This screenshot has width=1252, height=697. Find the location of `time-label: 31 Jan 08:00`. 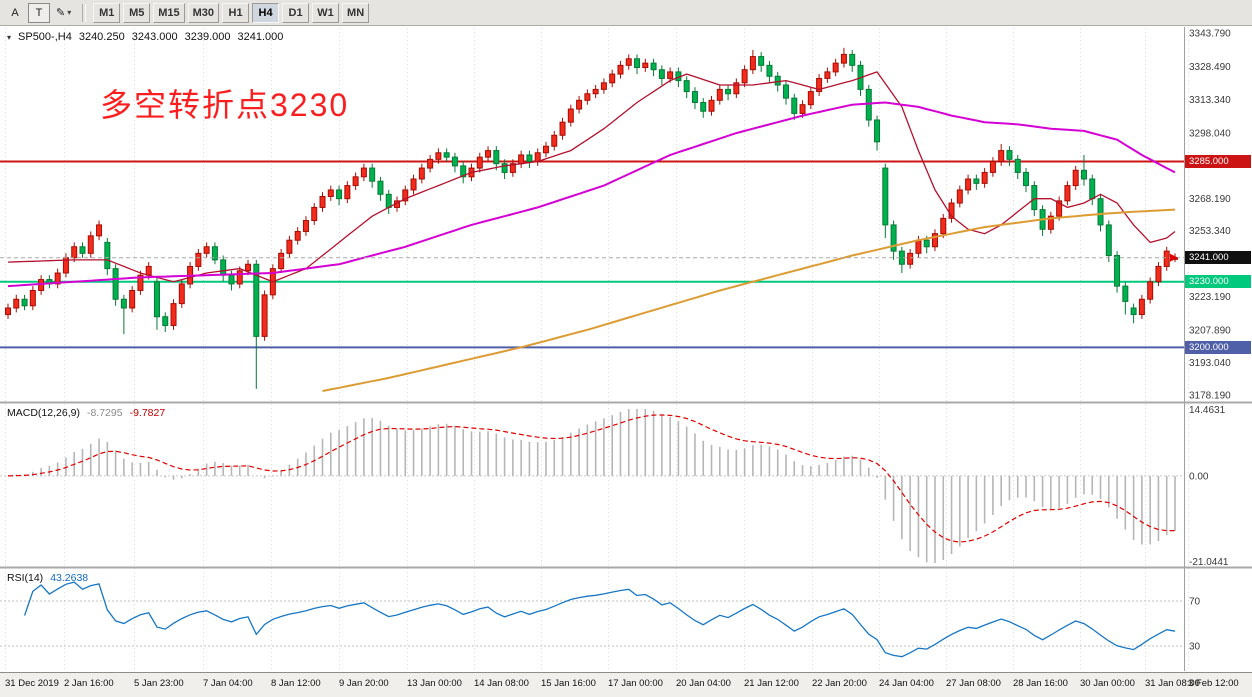

time-label: 31 Jan 08:00 is located at coordinates (1172, 683).